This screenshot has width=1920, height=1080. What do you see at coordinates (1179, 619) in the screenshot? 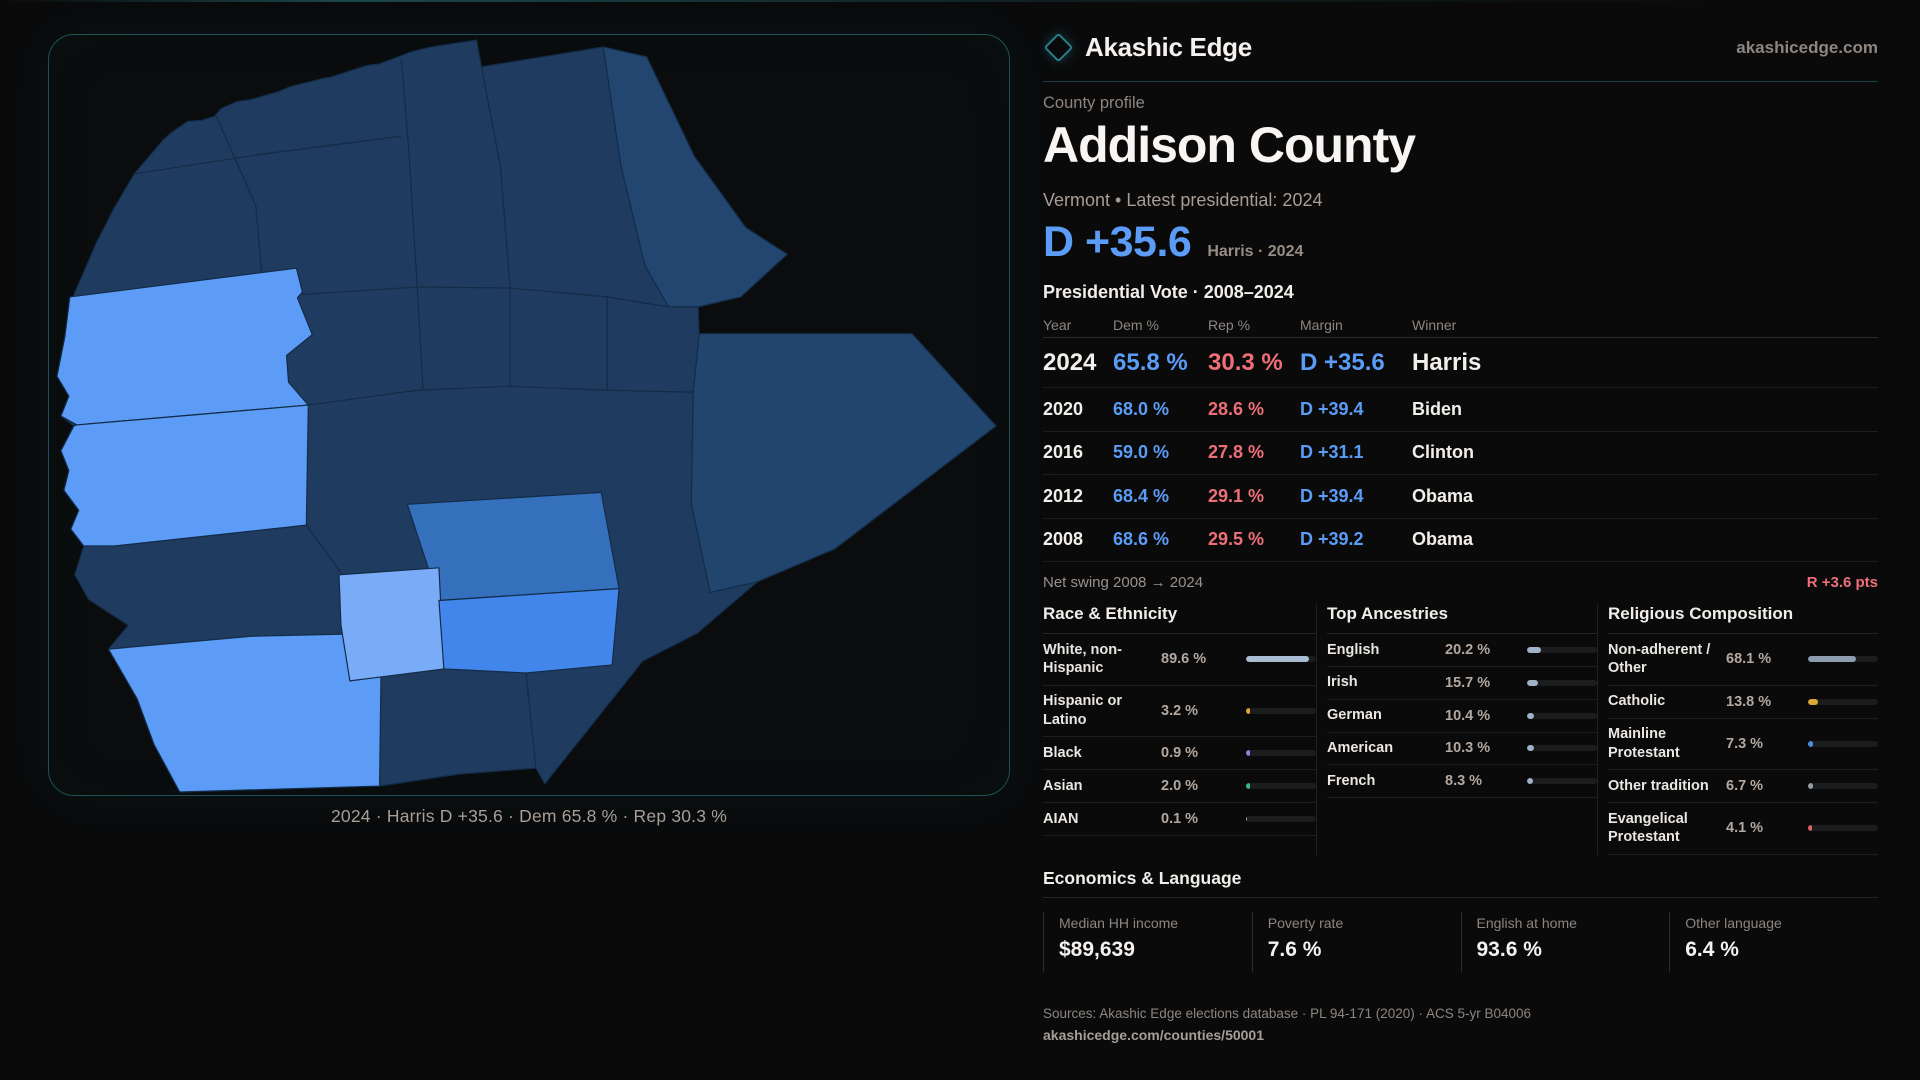
I see `demo-section-title: Race & Ethnicity` at bounding box center [1179, 619].